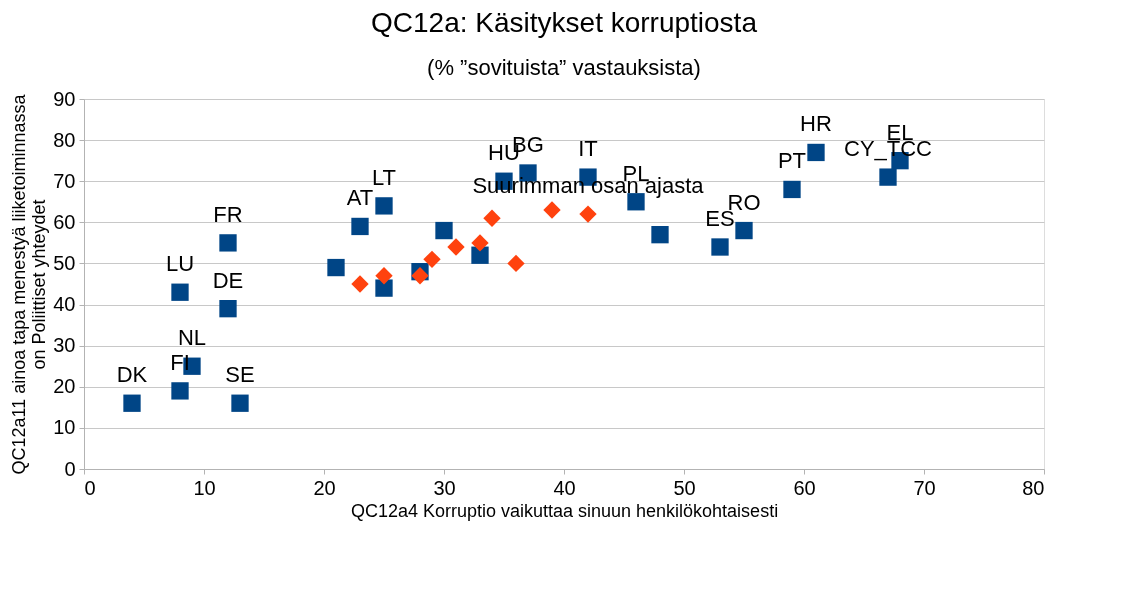  What do you see at coordinates (816, 124) in the screenshot?
I see `data-label: HR` at bounding box center [816, 124].